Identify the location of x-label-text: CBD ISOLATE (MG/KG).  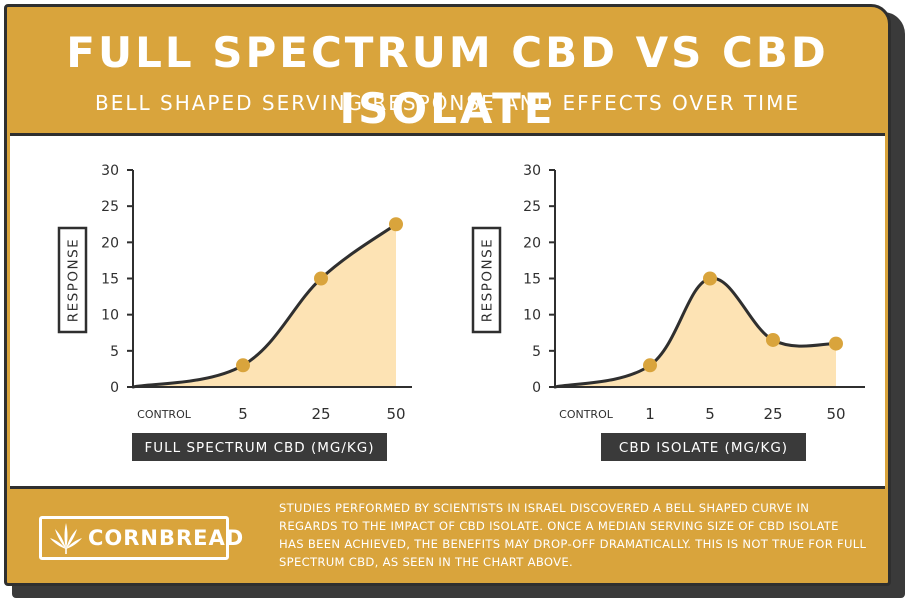
(703, 448).